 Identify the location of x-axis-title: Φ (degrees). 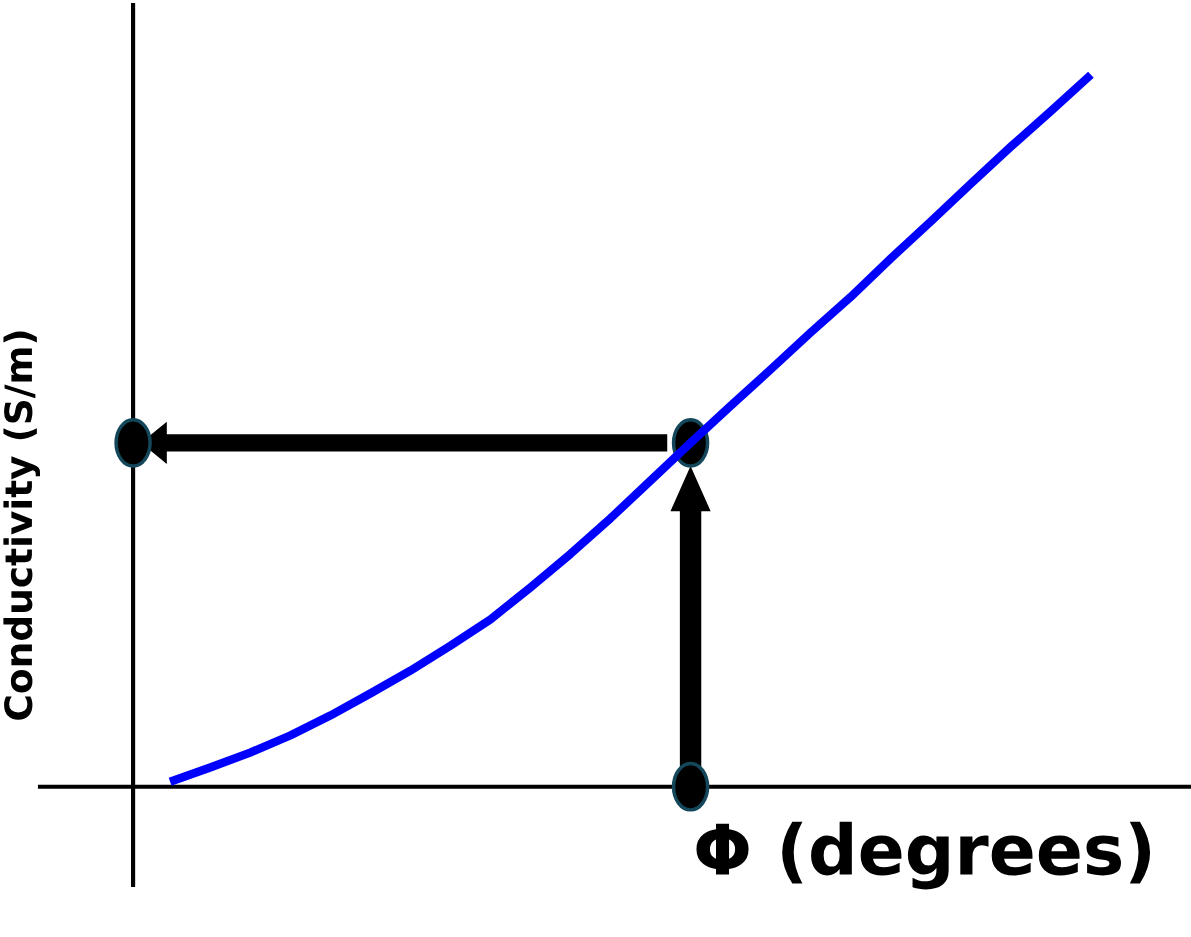
(923, 855).